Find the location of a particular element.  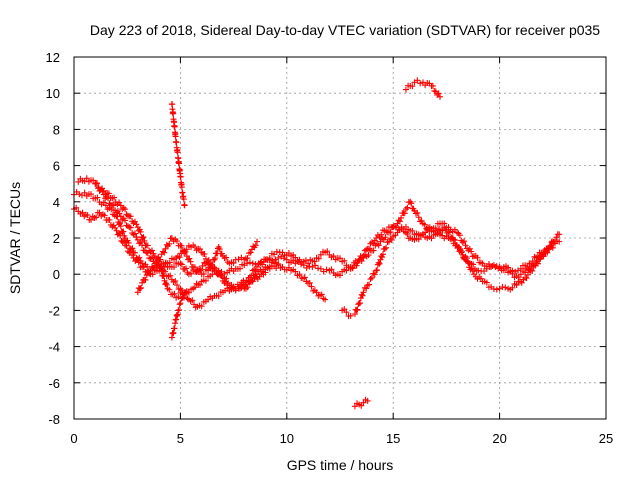

x-axis-label: GPS time / hours is located at coordinates (340, 465).